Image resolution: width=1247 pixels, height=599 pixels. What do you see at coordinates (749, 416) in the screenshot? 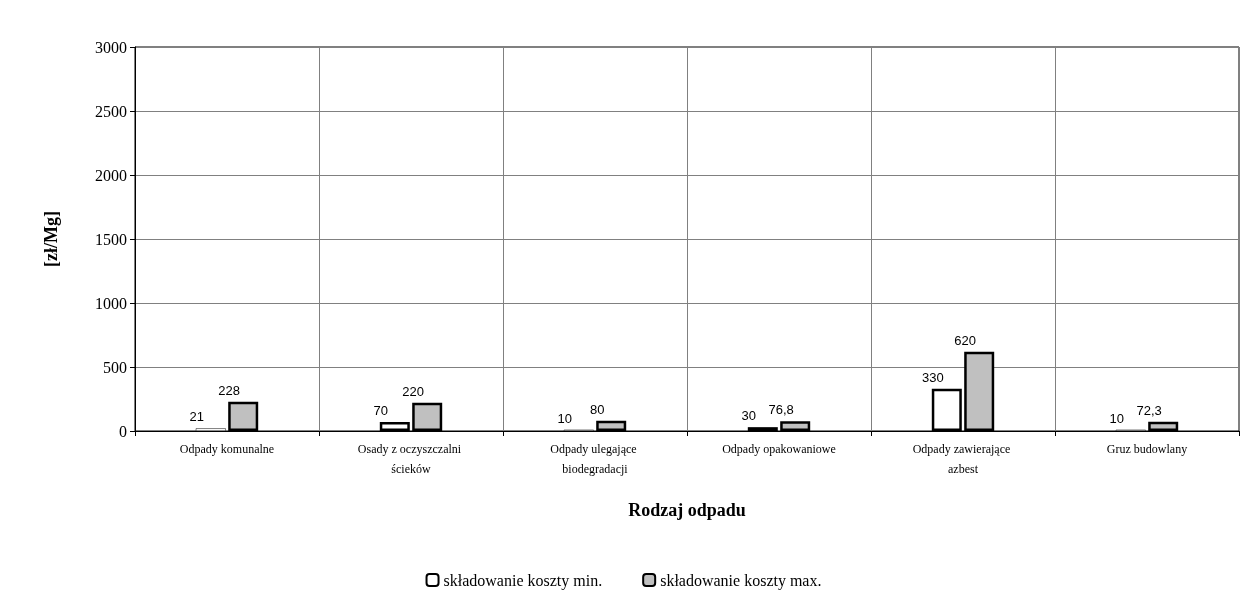
I see `data-label: 30` at bounding box center [749, 416].